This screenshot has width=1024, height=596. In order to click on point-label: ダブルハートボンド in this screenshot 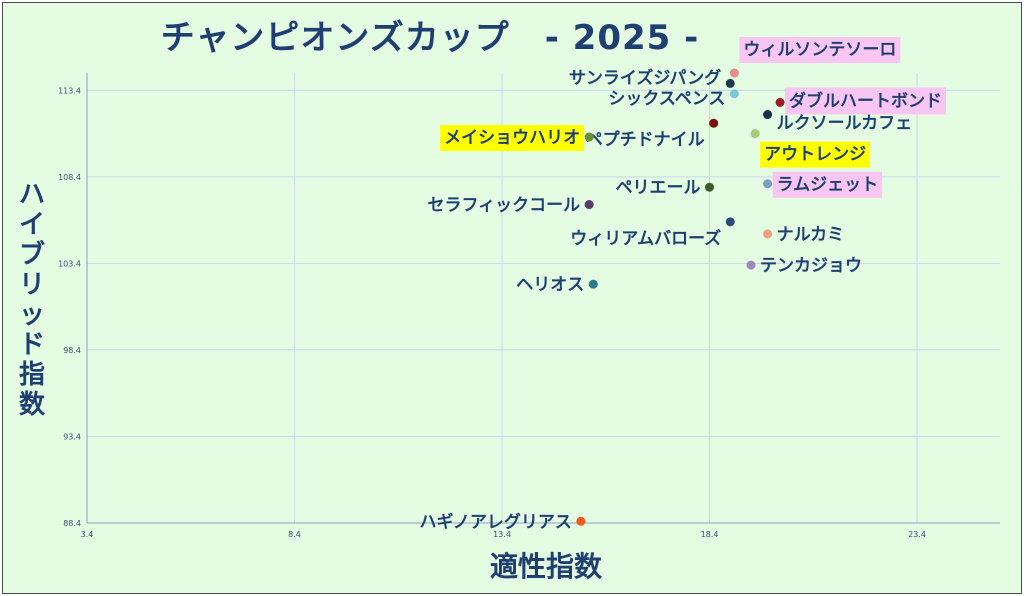, I will do `click(865, 100)`.